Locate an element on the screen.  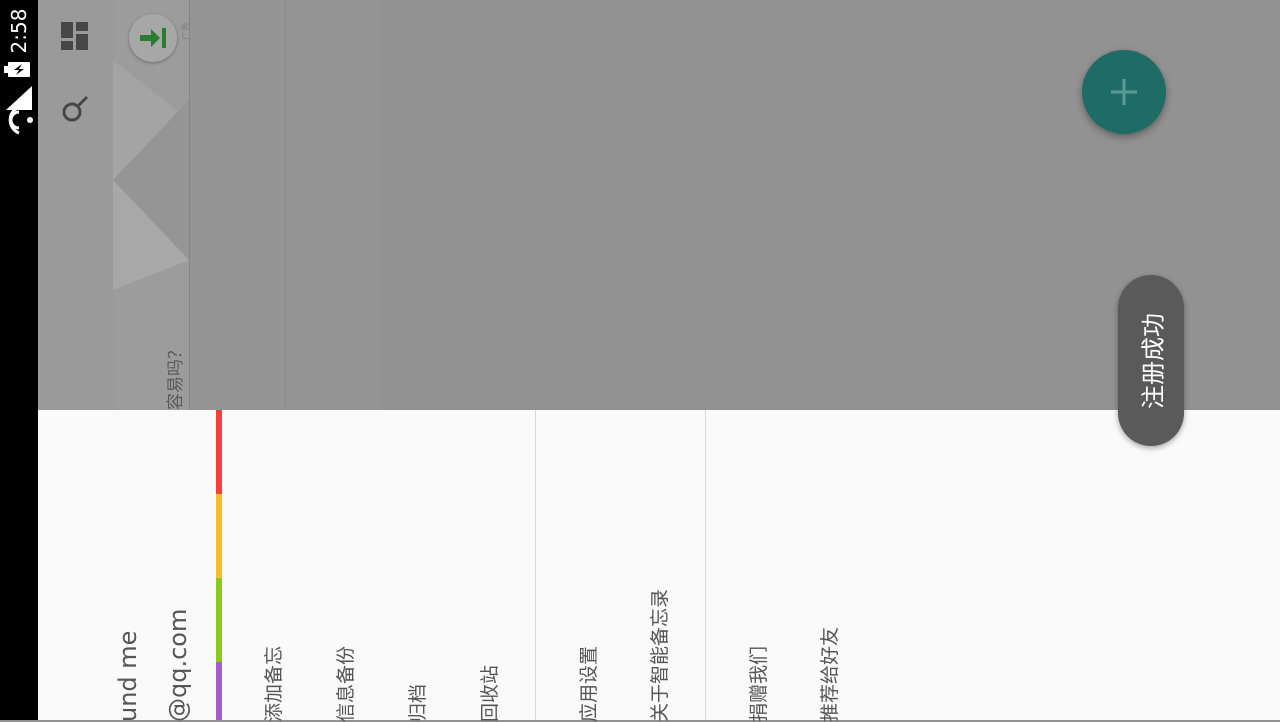
status-time: 2:58 is located at coordinates (19, 31).